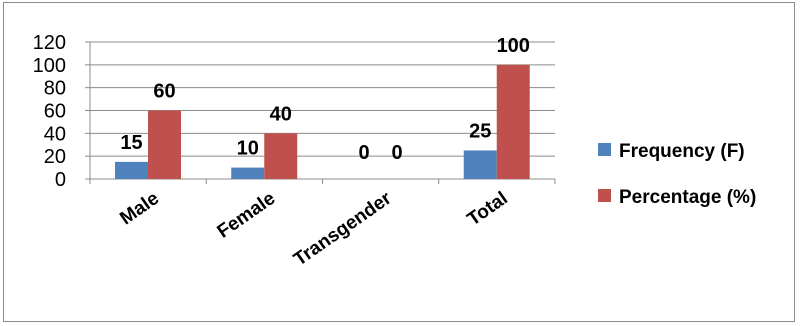 The width and height of the screenshot is (800, 326). Describe the element at coordinates (55, 112) in the screenshot. I see `y-tick-label-60: 60` at that location.